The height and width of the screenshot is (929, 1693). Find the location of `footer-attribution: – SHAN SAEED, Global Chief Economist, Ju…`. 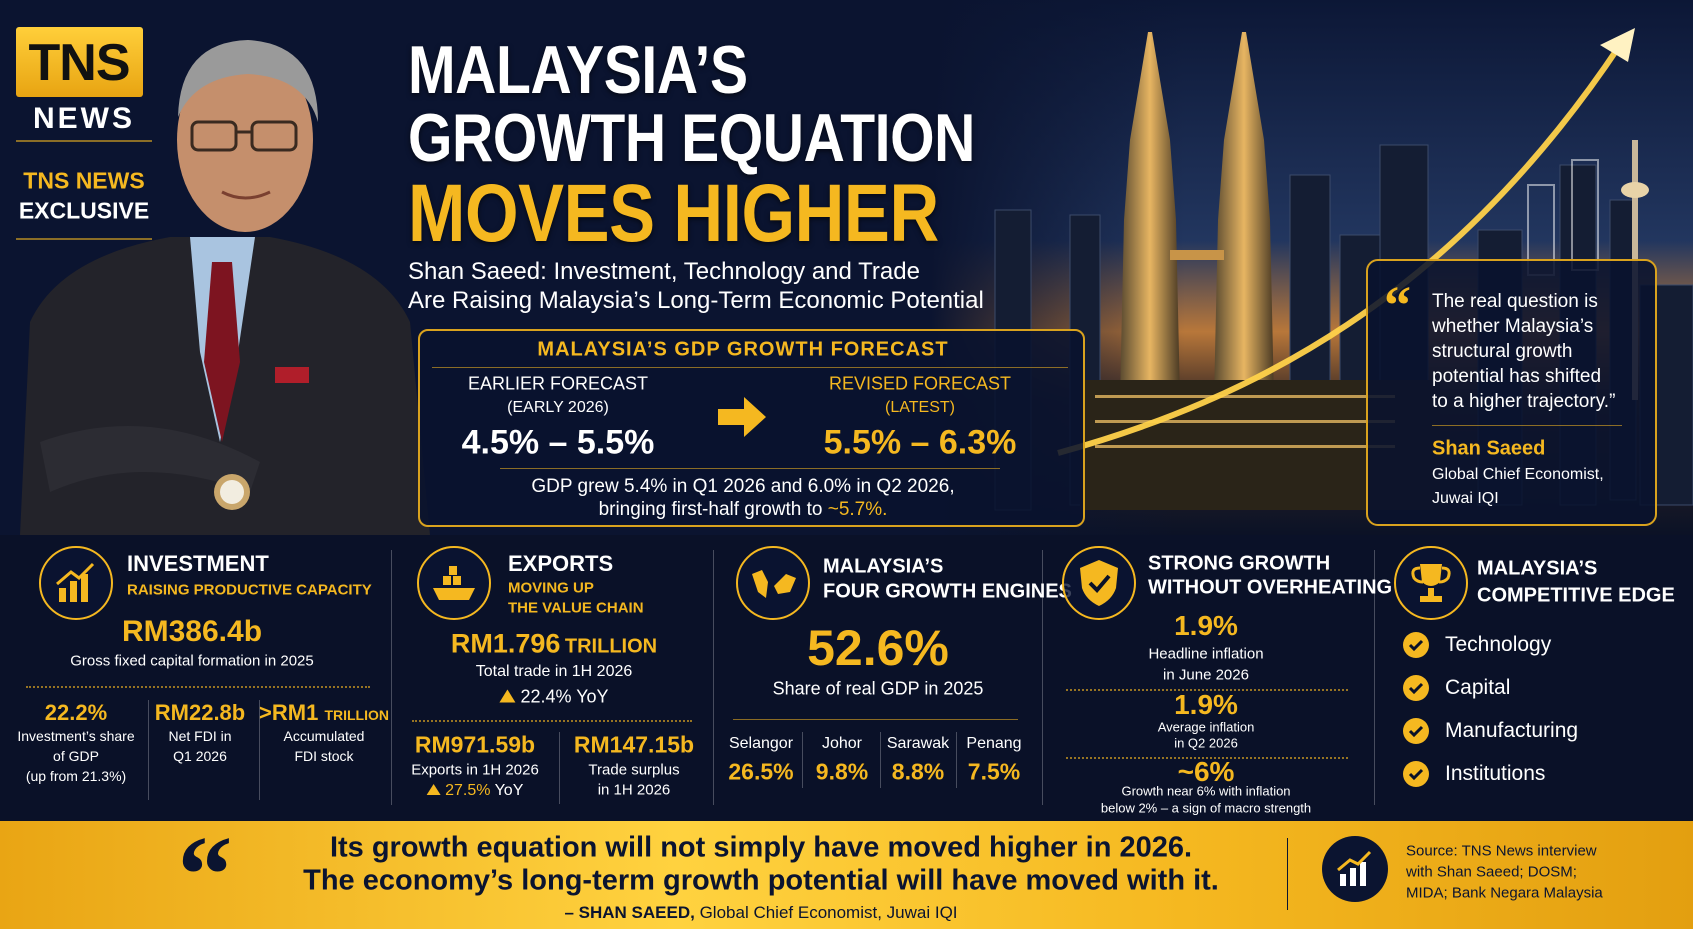

footer-attribution: – SHAN SAEED, Global Chief Economist, Ju… is located at coordinates (760, 913).